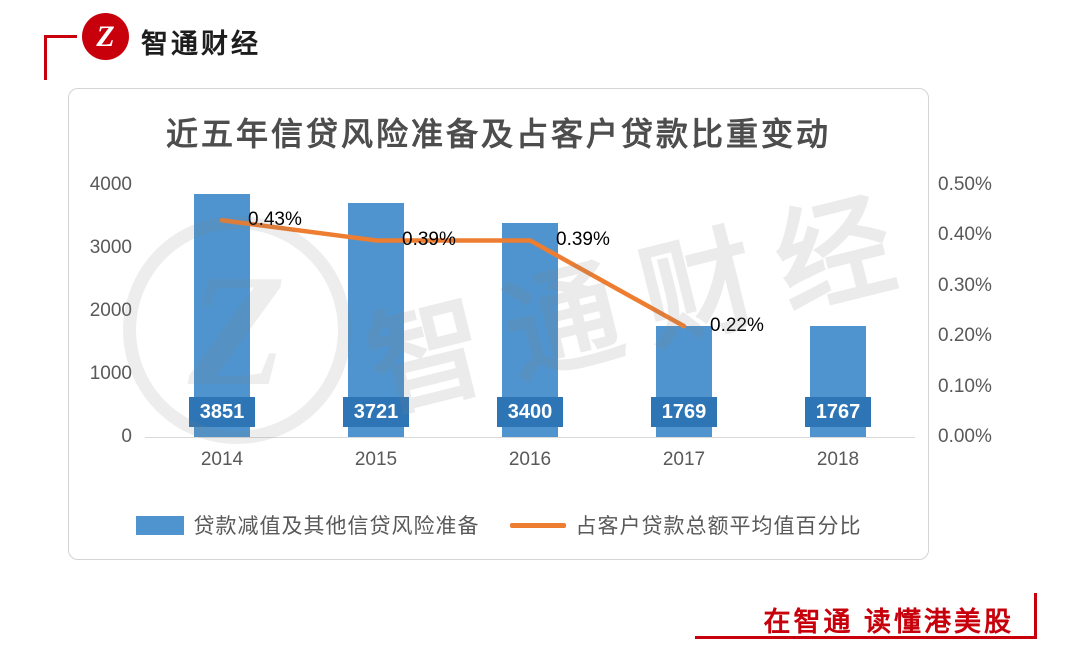 The height and width of the screenshot is (647, 1080). Describe the element at coordinates (126, 436) in the screenshot. I see `y-axis-left-tick: 0` at that location.